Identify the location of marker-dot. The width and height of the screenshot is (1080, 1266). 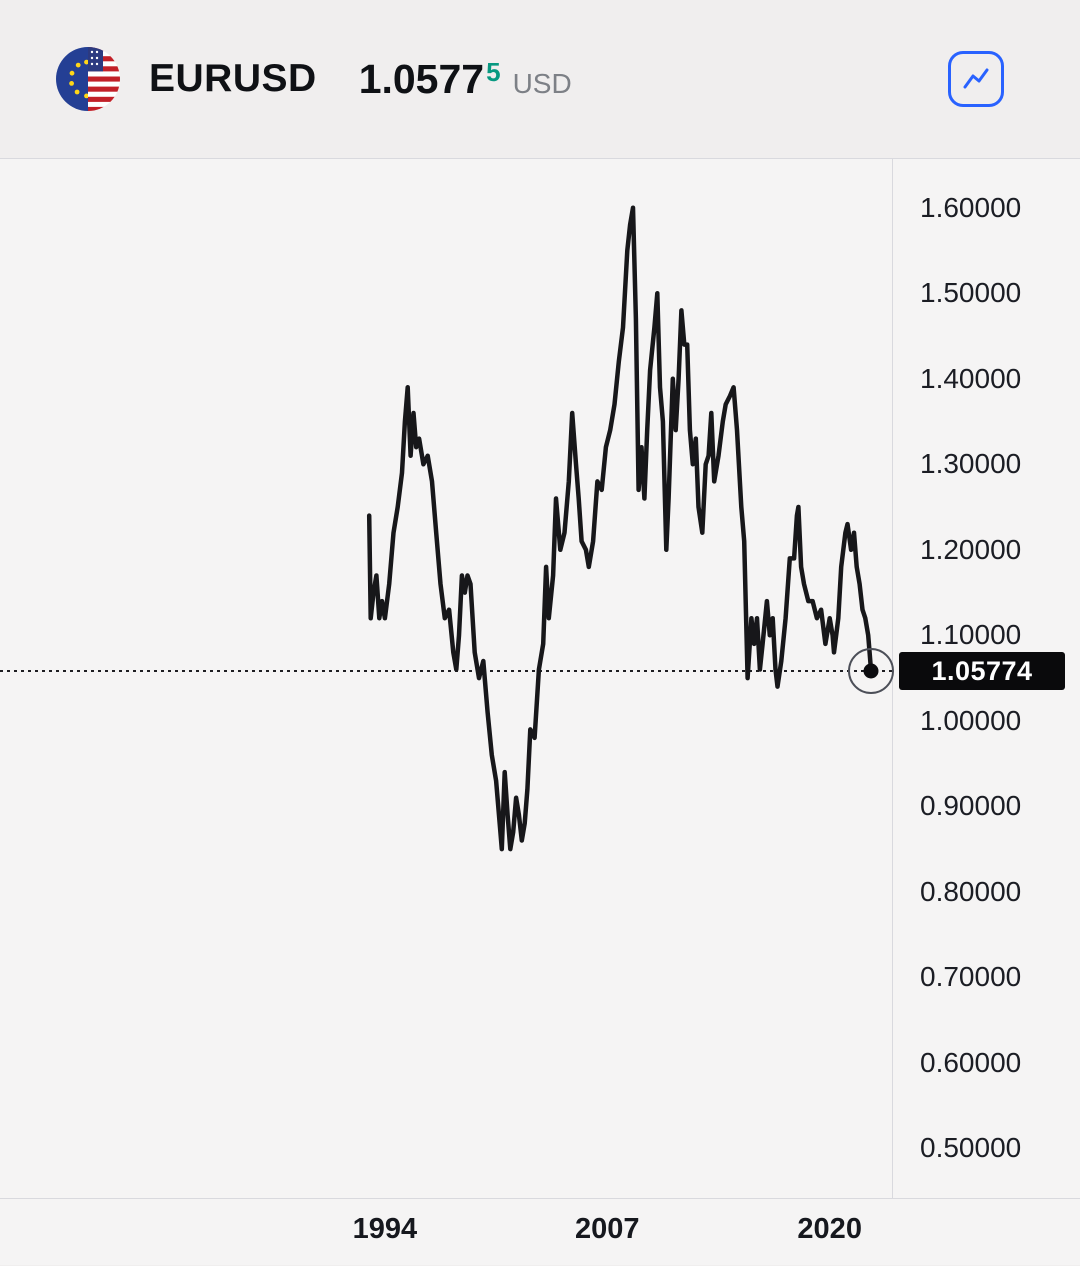
(871, 671).